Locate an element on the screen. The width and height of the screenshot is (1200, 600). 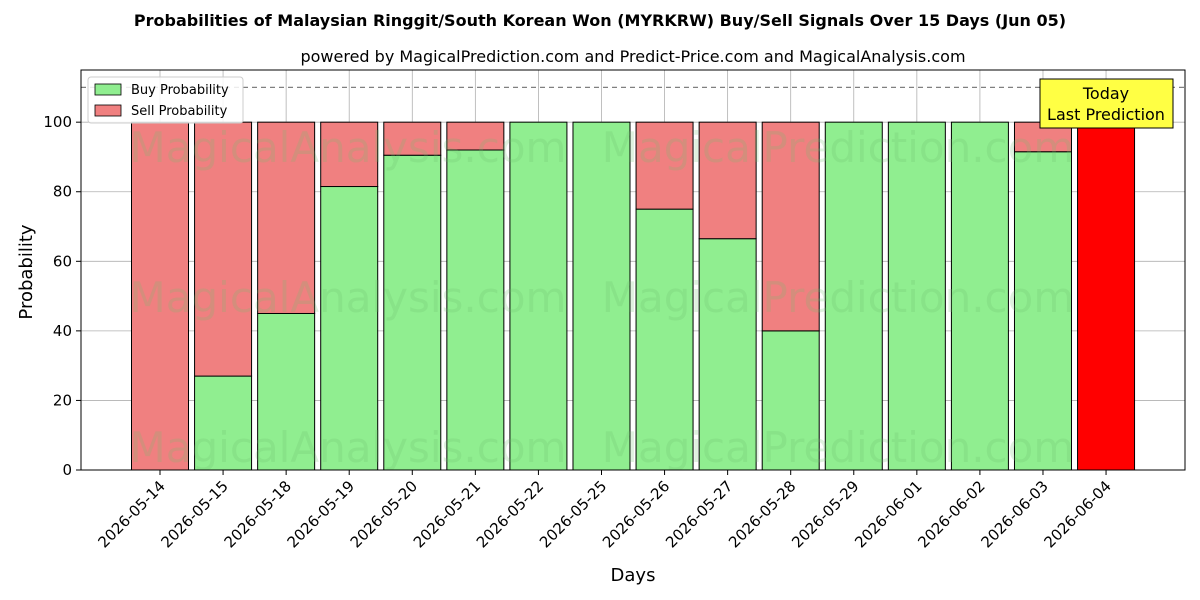
y-tick-label-4: 80 is located at coordinates (62, 192).